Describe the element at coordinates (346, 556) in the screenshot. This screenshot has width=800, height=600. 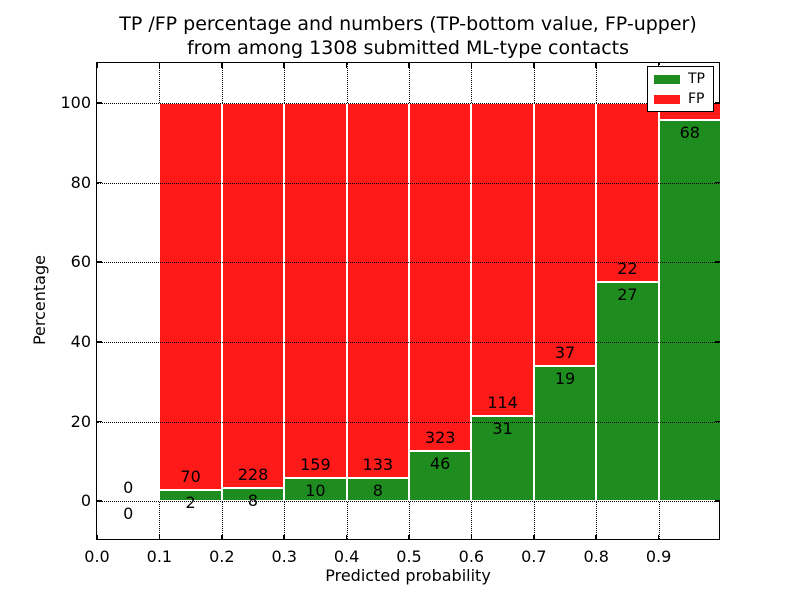
I see `x-tick-label: 0.4` at that location.